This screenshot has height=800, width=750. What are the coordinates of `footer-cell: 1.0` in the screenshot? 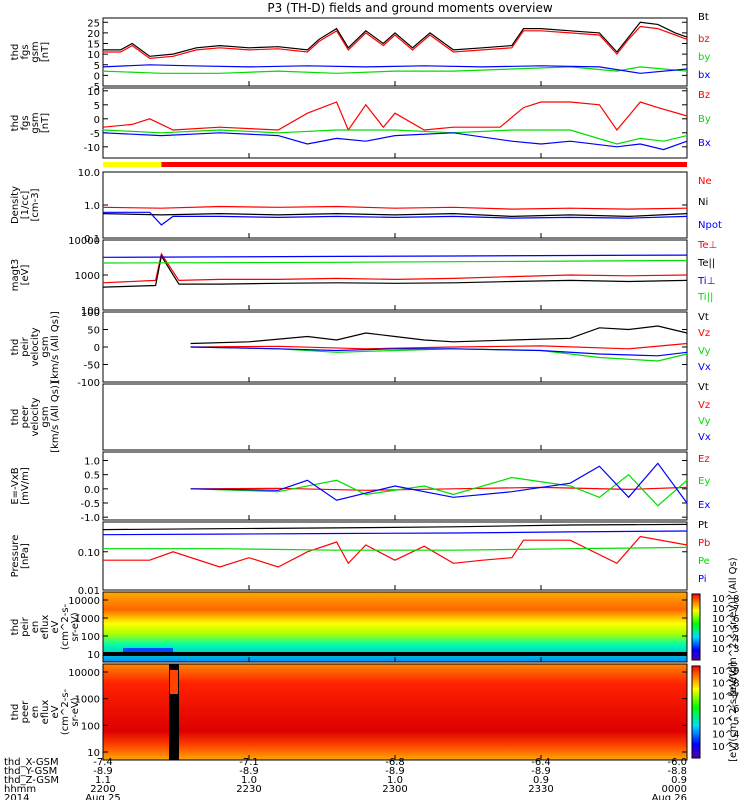 It's located at (249, 780).